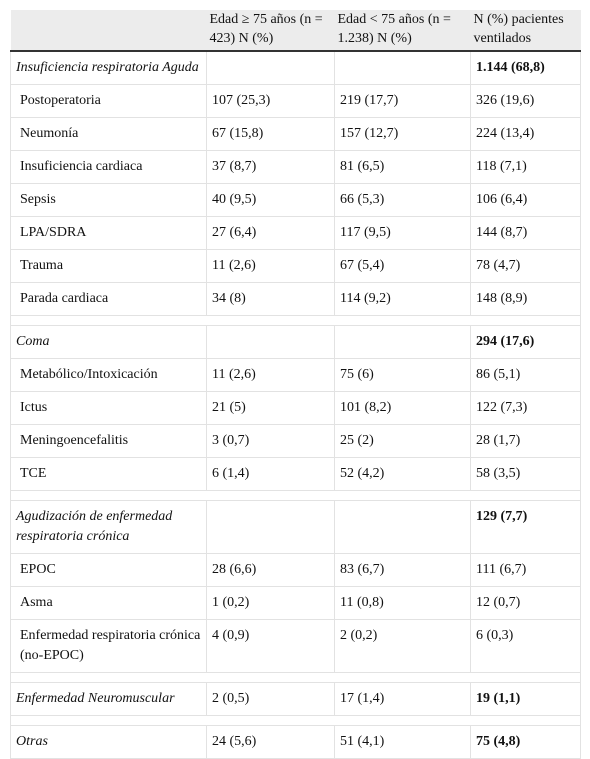 Image resolution: width=590 pixels, height=759 pixels. What do you see at coordinates (108, 603) in the screenshot?
I see `item-label: Asma` at bounding box center [108, 603].